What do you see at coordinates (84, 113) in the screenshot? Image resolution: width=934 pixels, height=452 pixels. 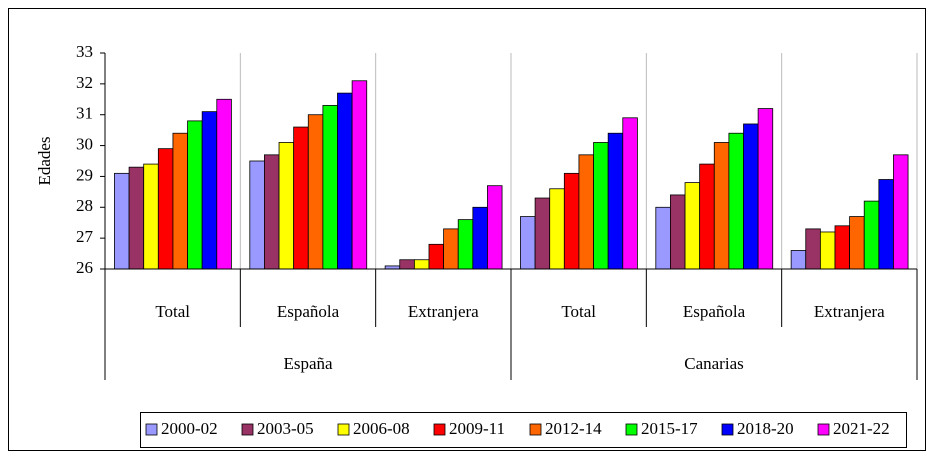 I see `y-tick-label: 31` at bounding box center [84, 113].